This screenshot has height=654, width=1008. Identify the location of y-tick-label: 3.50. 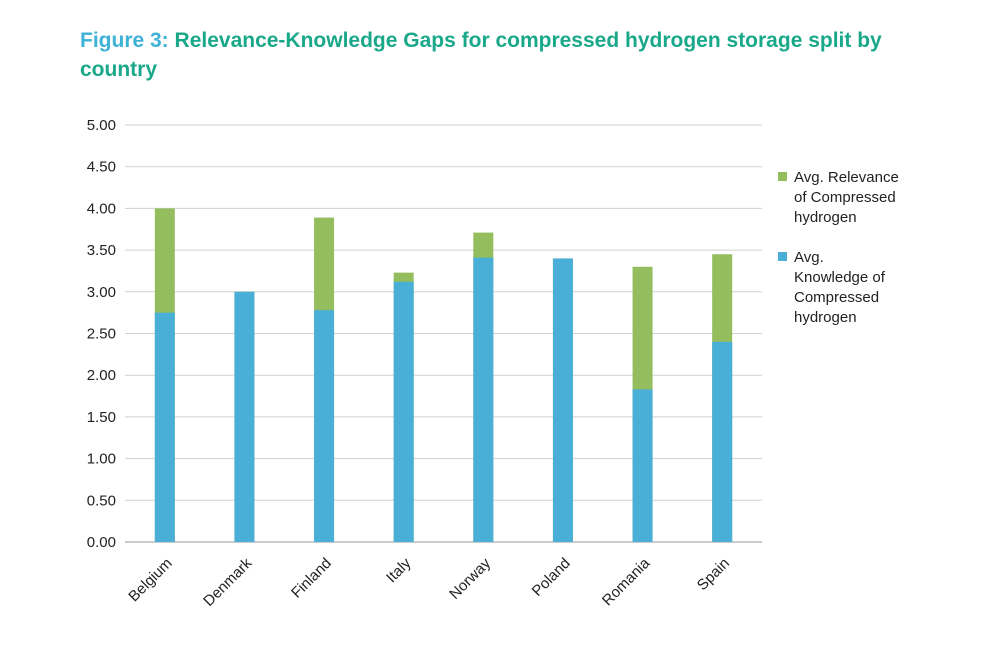
(101, 250).